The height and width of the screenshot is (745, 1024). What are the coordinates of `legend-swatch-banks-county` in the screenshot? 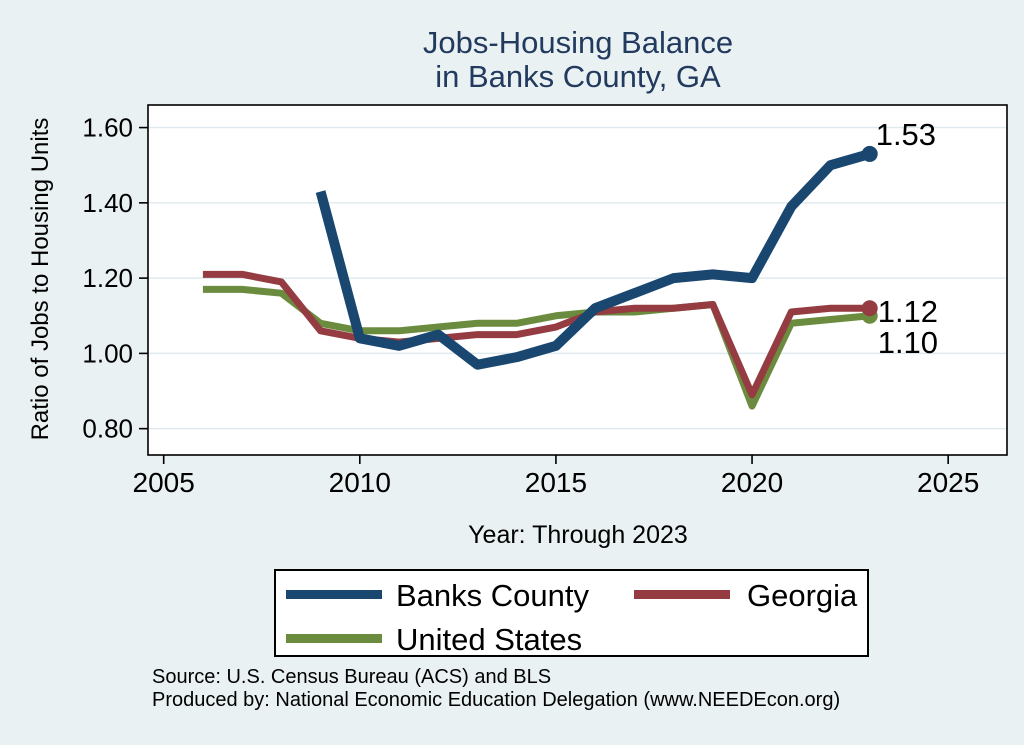 It's located at (334, 594).